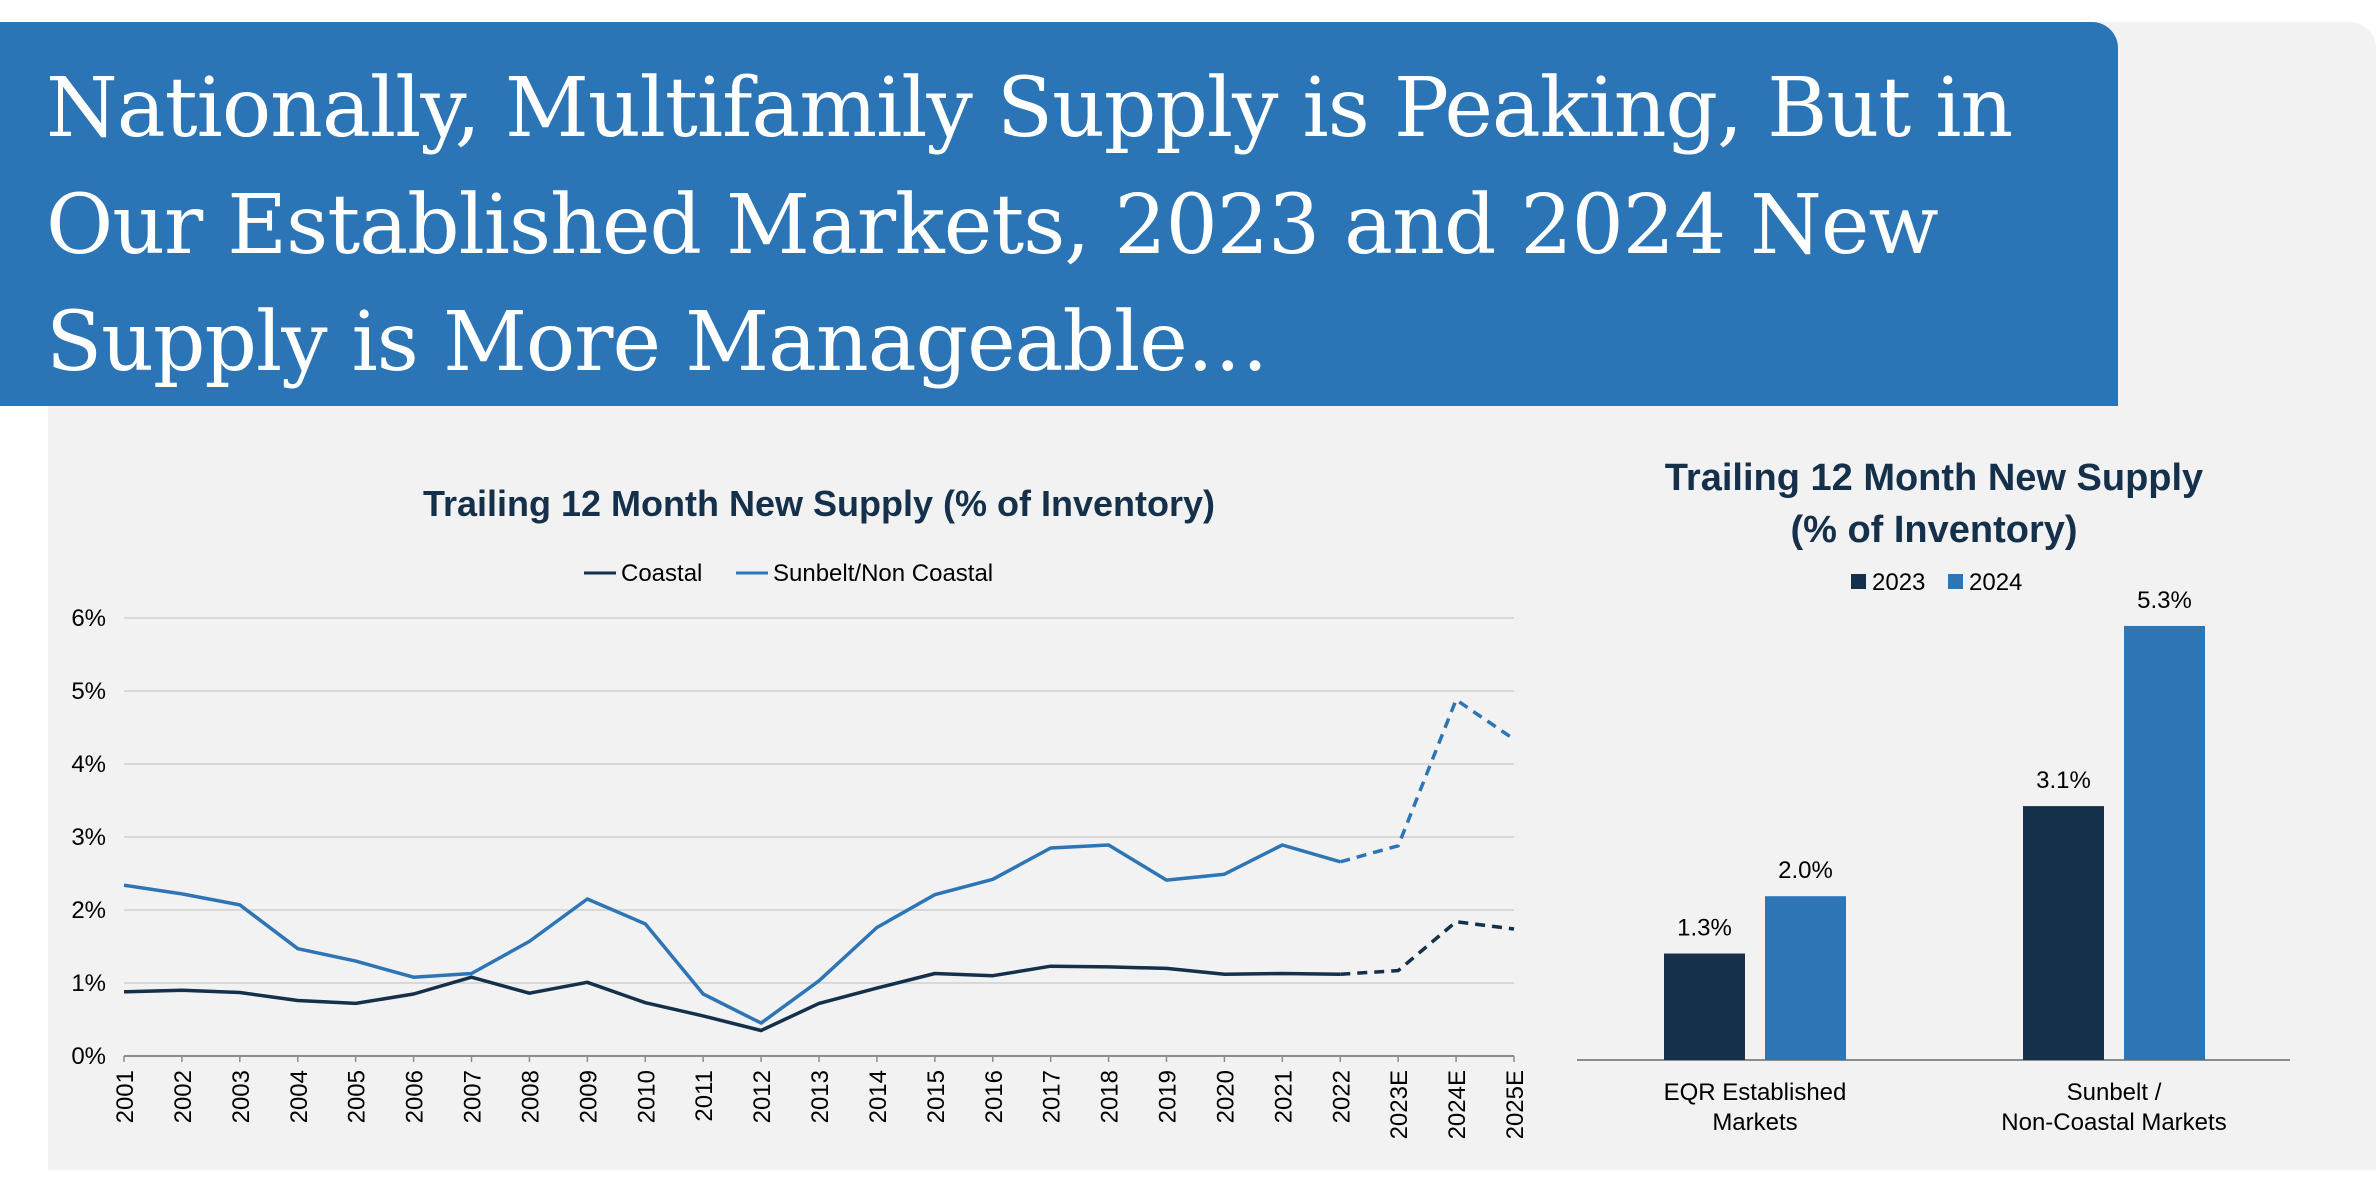 The height and width of the screenshot is (1192, 2376). What do you see at coordinates (357, 1096) in the screenshot?
I see `x-tick-label: 2005` at bounding box center [357, 1096].